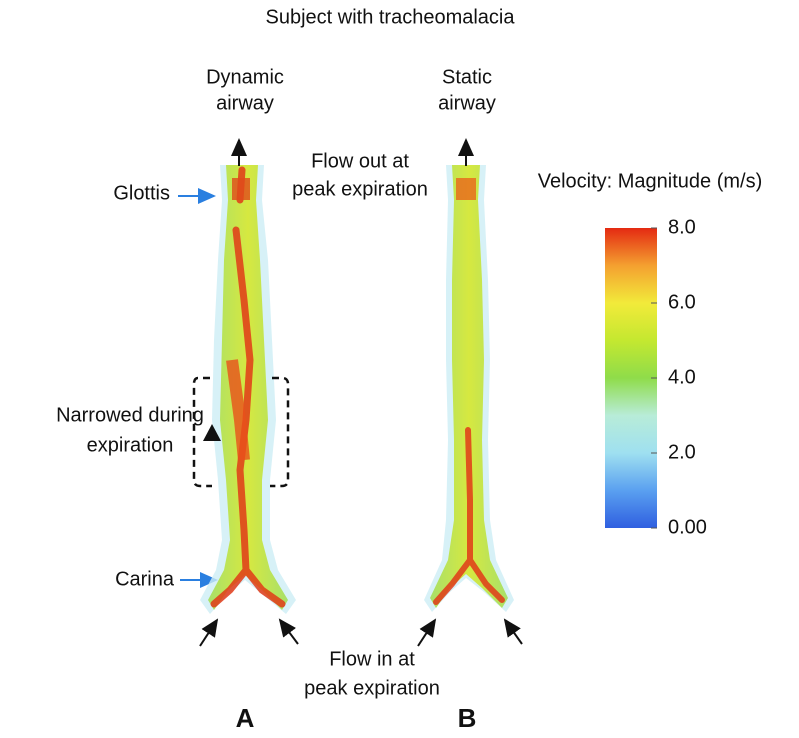  Describe the element at coordinates (682, 452) in the screenshot. I see `colorbar-tick-label: 2.0` at that location.